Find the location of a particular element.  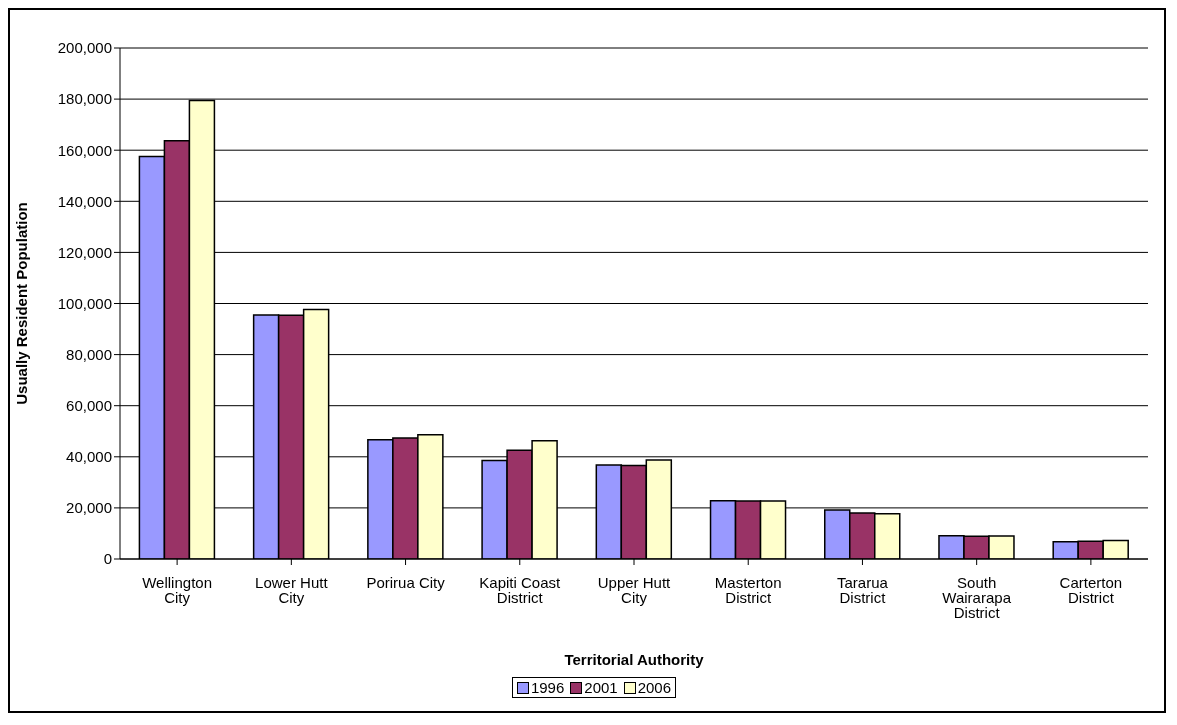

x-tick-label: Carterton District is located at coordinates (1091, 589).